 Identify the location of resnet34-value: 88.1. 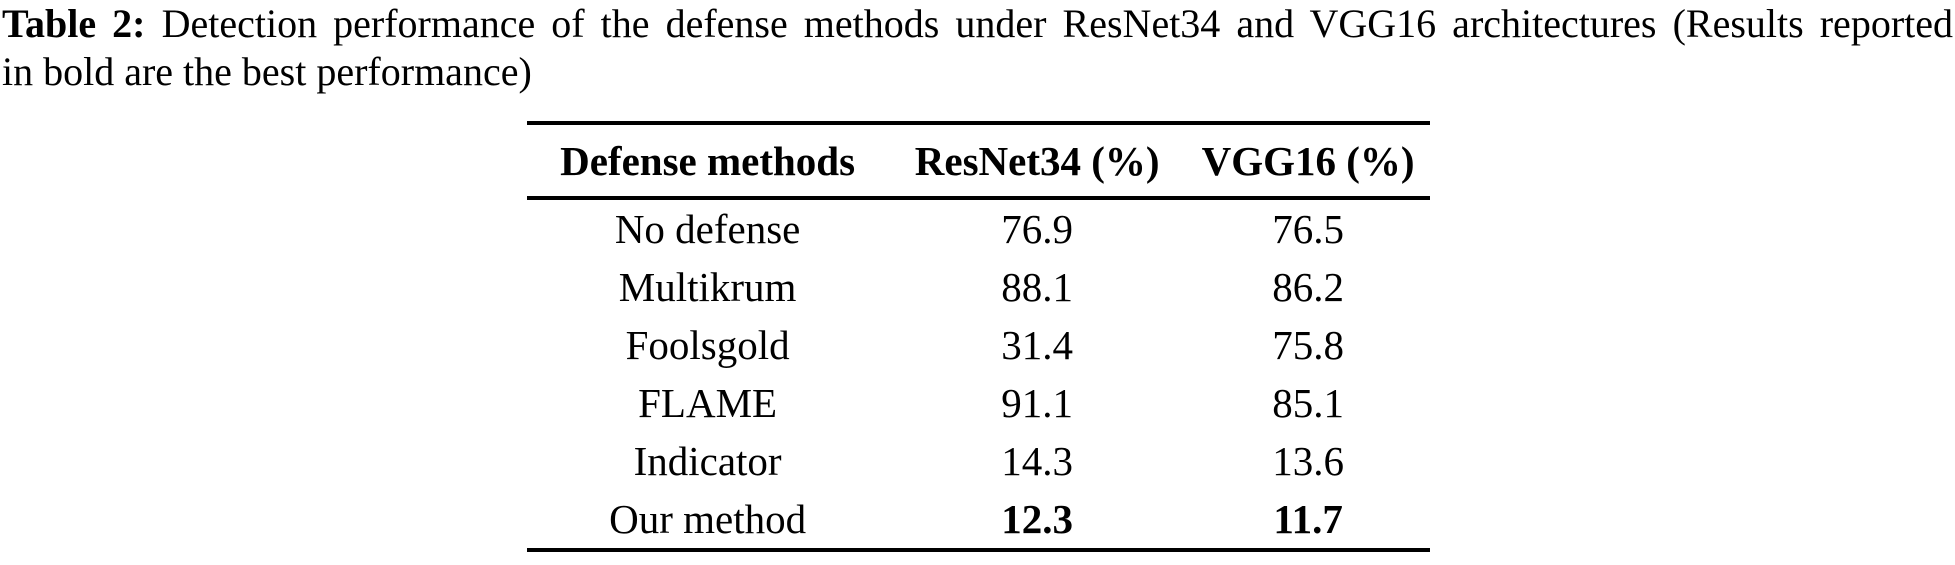
(1037, 287).